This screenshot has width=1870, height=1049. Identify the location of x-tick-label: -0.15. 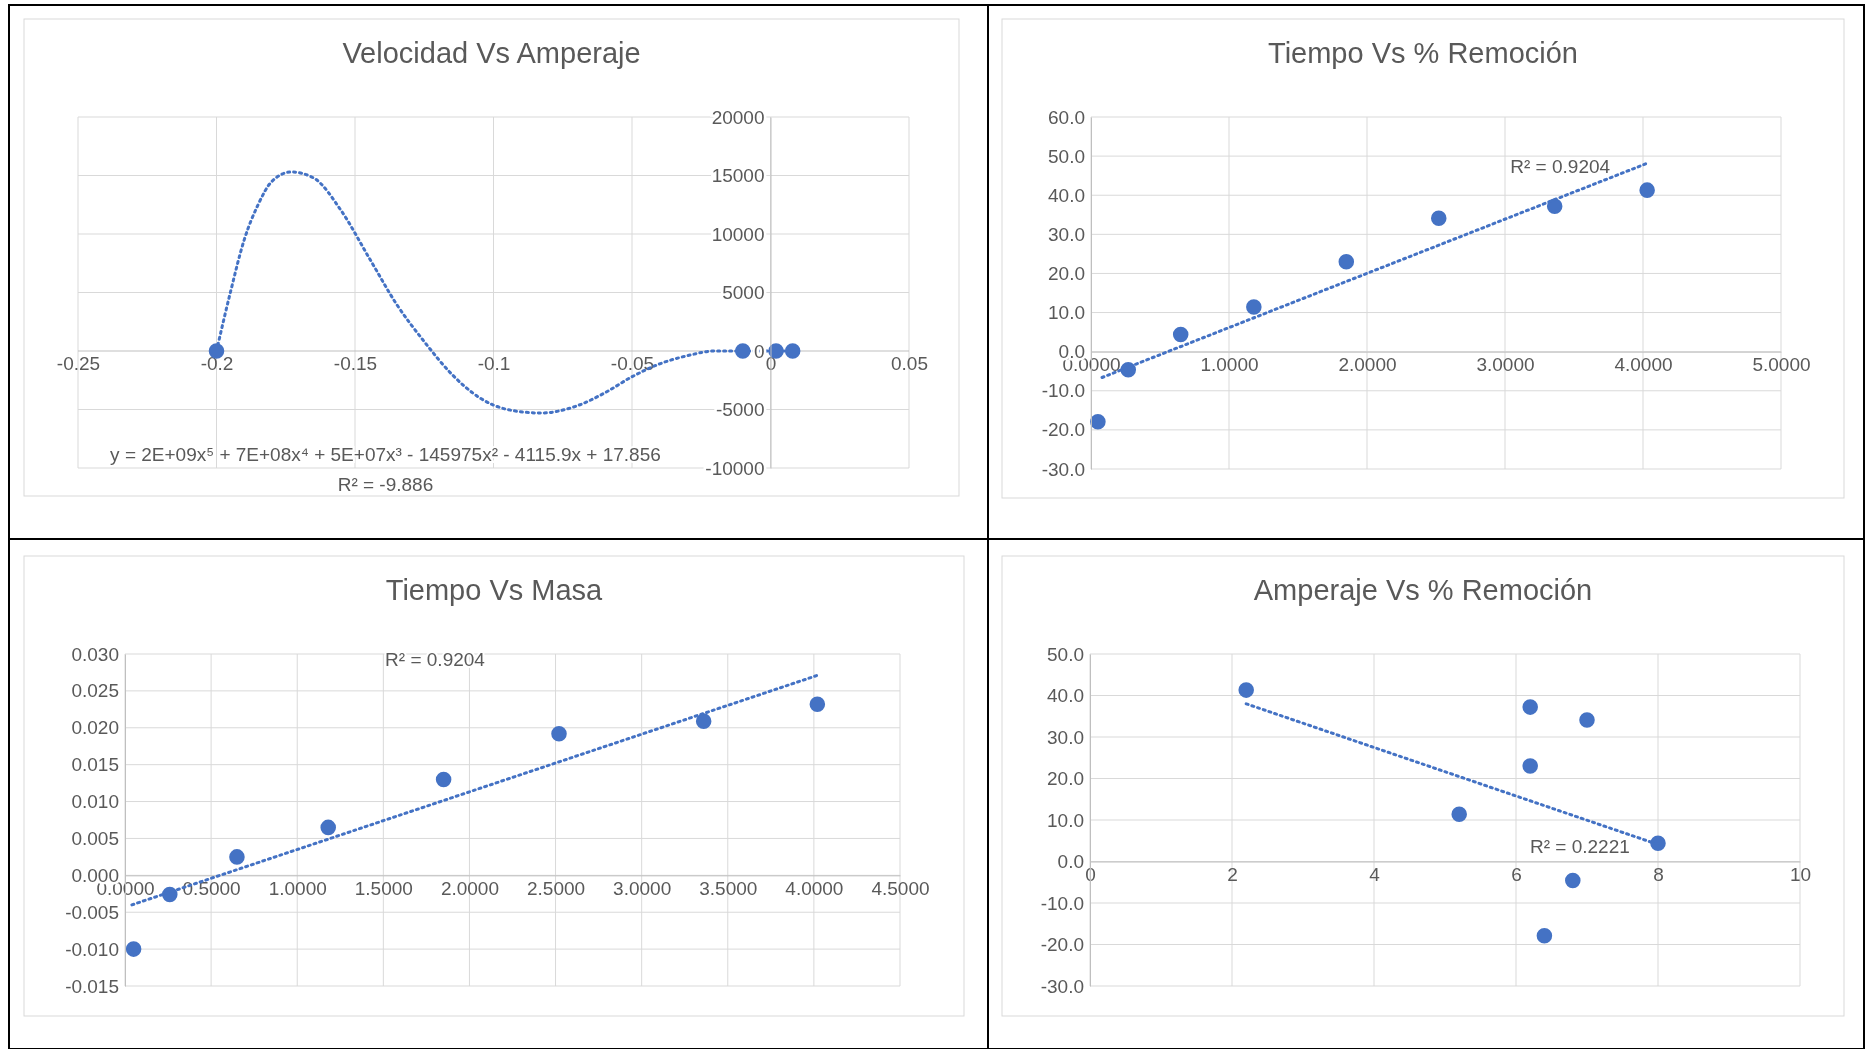
(355, 364).